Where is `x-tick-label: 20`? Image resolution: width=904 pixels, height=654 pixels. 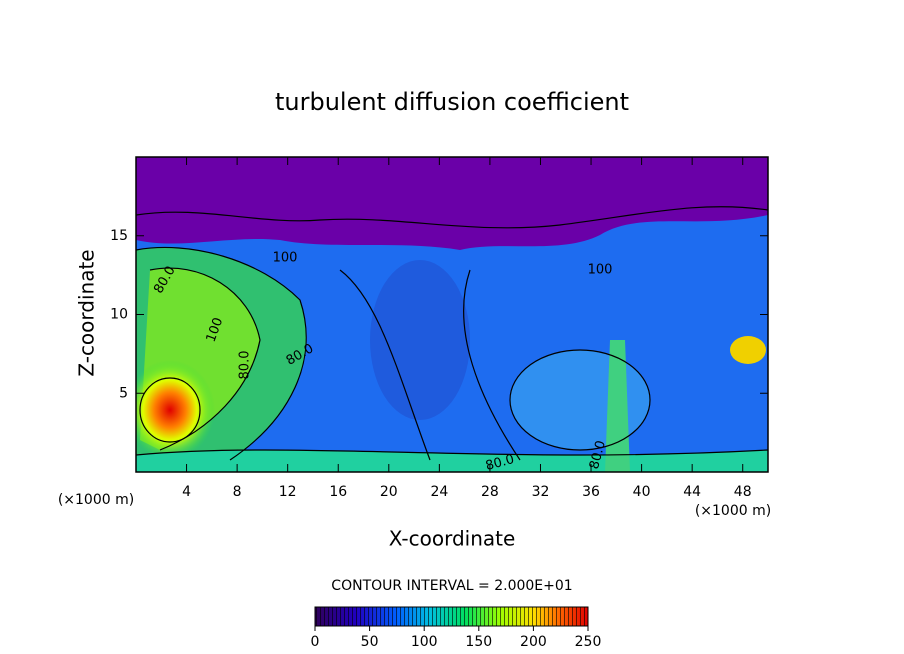
x-tick-label: 20 is located at coordinates (389, 492).